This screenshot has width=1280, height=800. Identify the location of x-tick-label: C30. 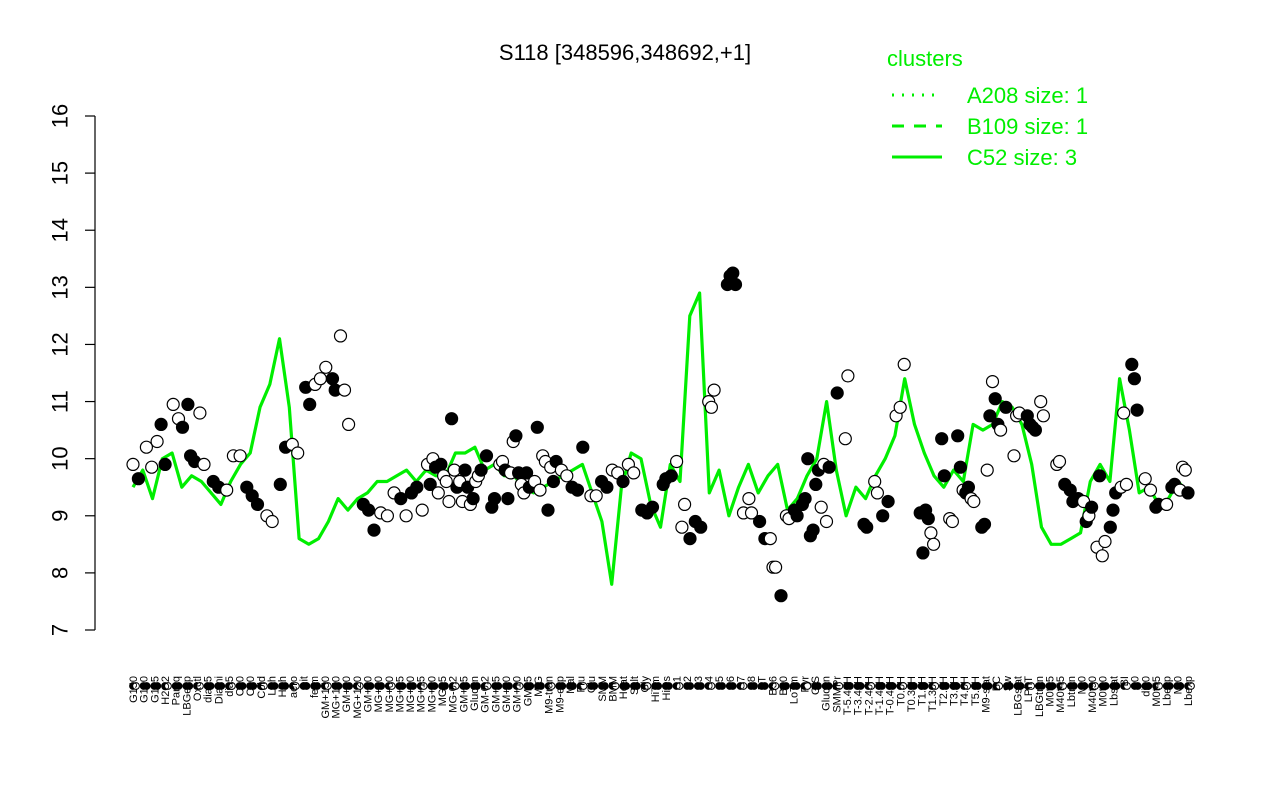
(251, 686).